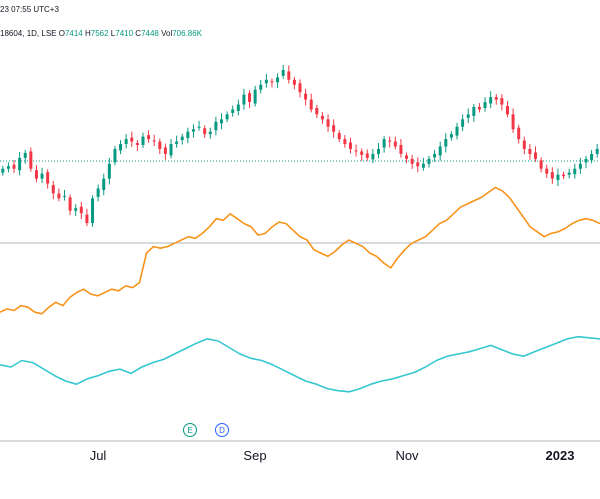 This screenshot has width=600, height=499. What do you see at coordinates (150, 33) in the screenshot?
I see `close-value: 7448` at bounding box center [150, 33].